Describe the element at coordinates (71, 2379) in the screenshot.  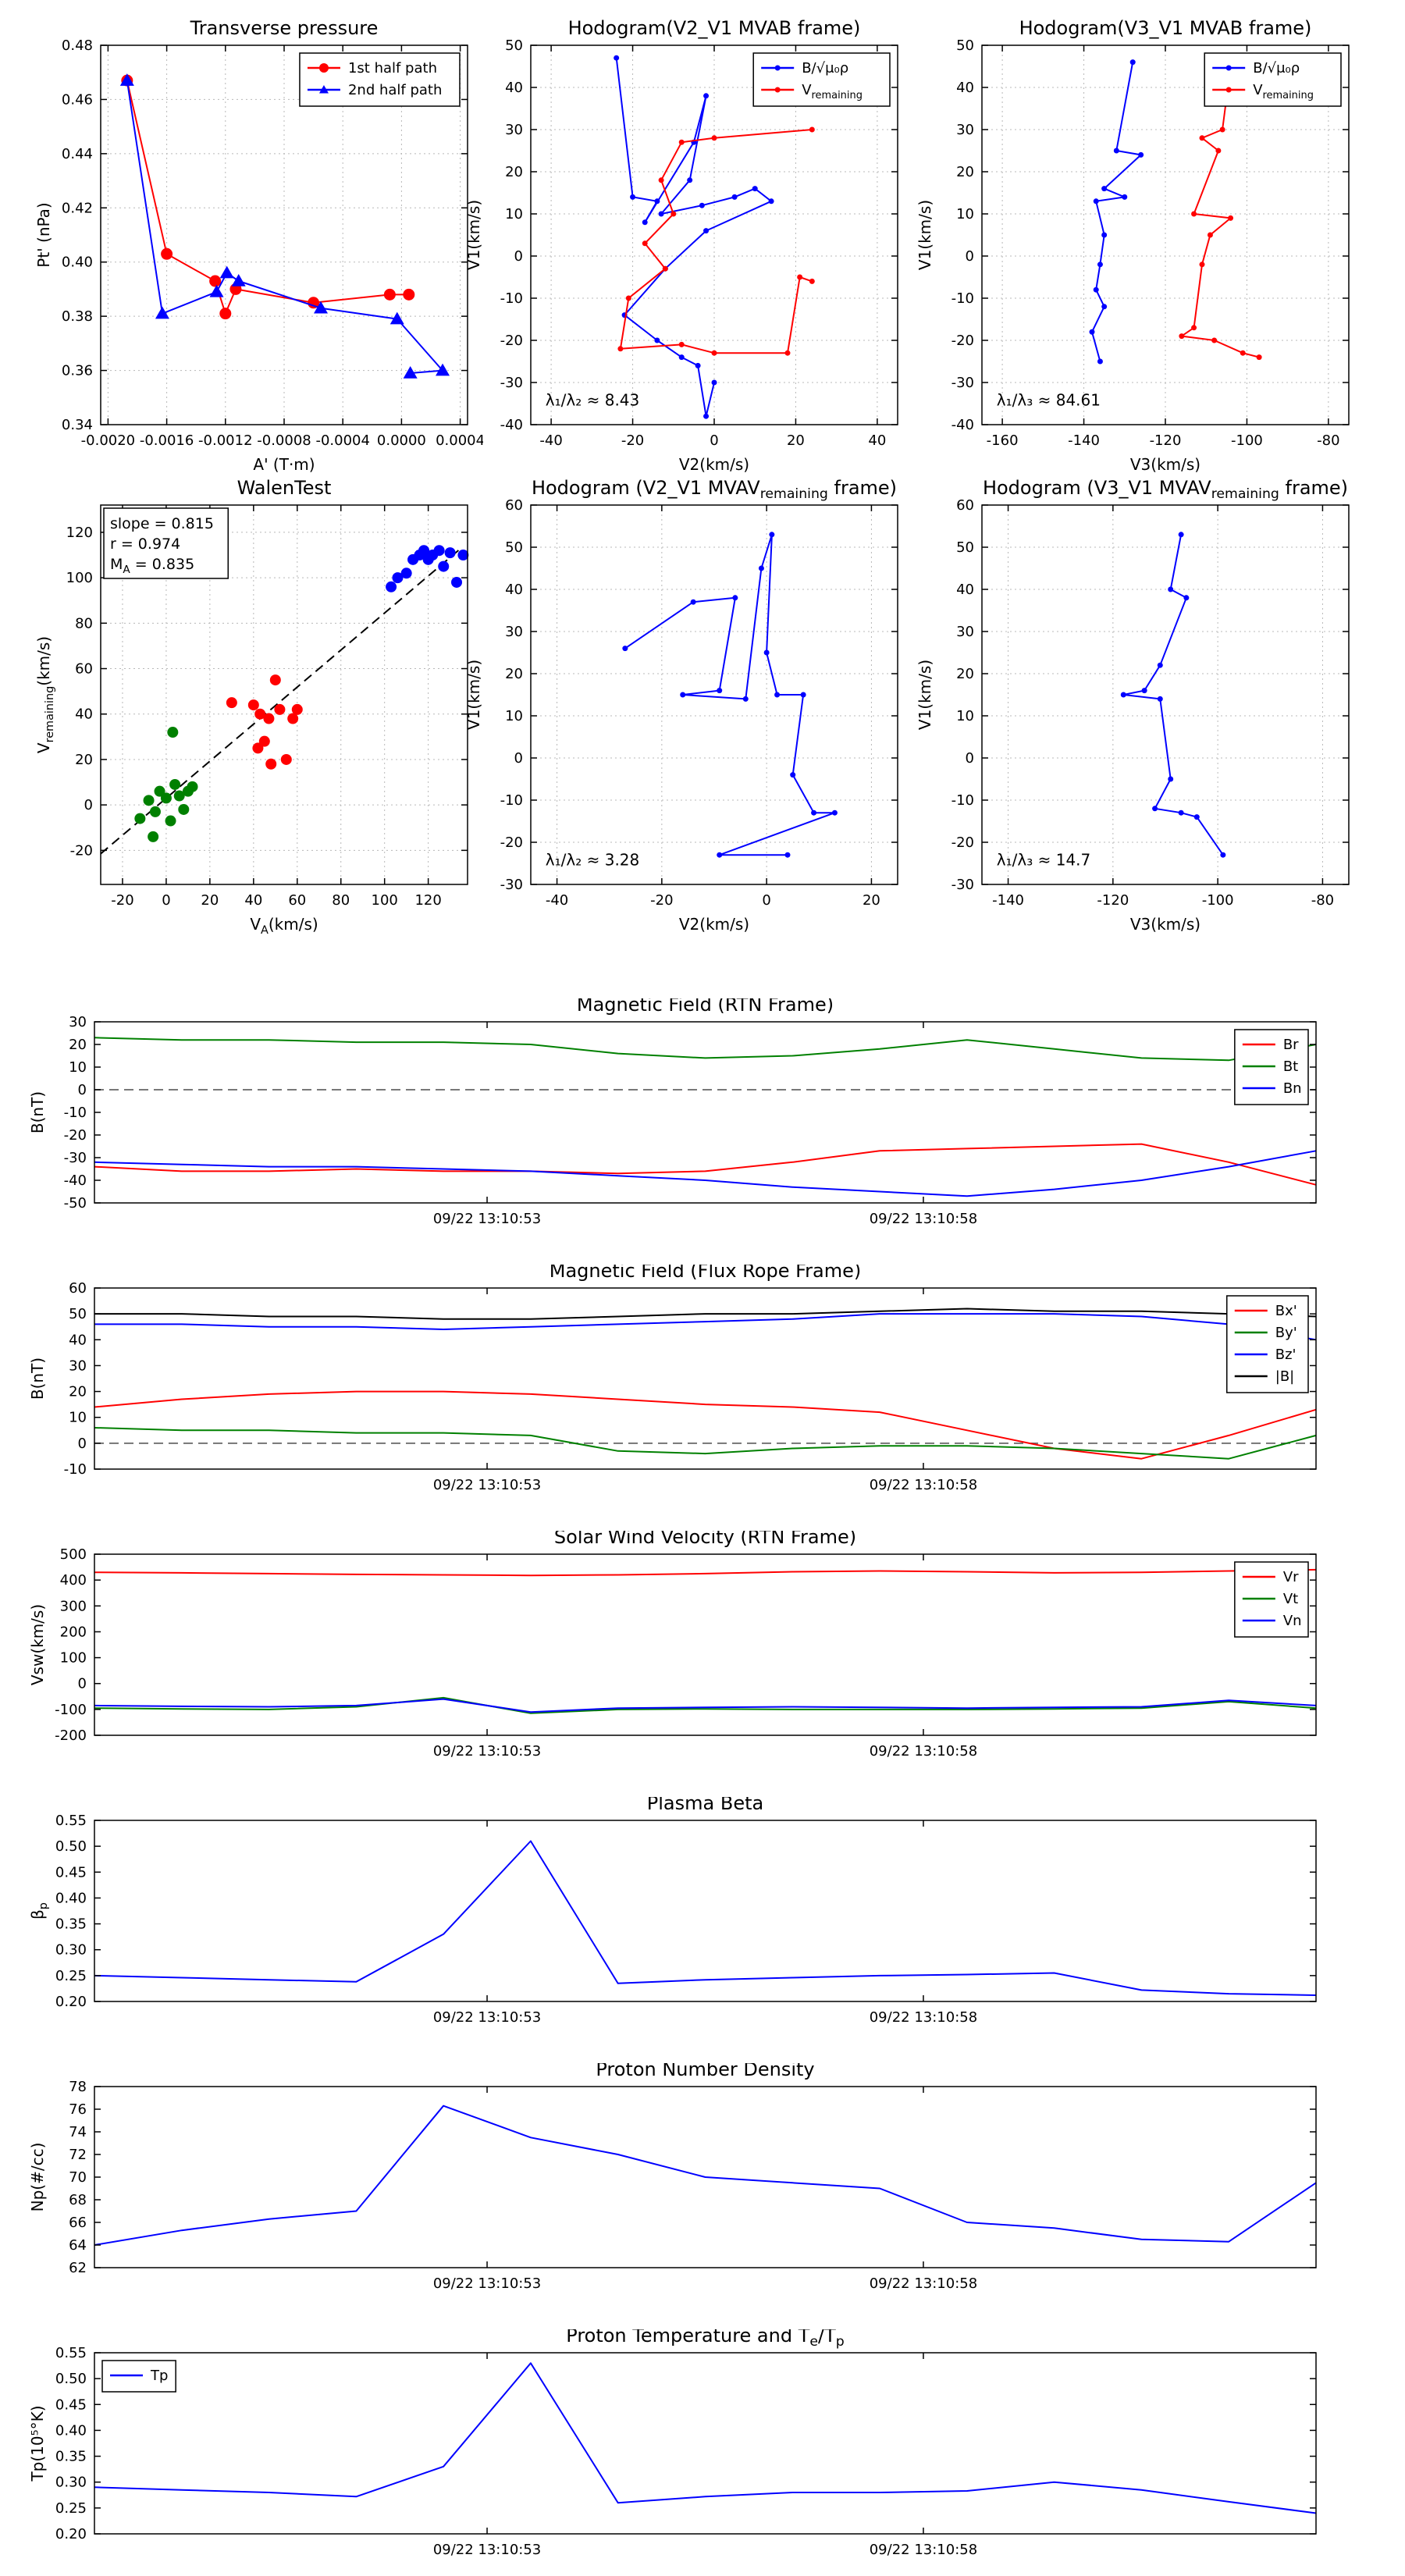
I see `y-tick-label: 0.50` at that location.